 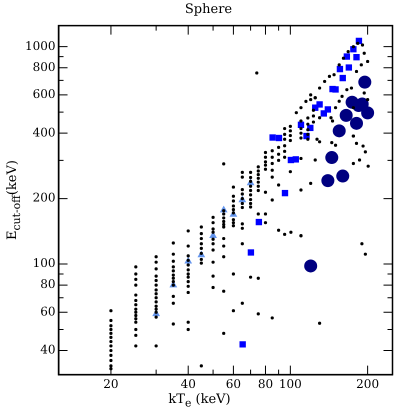 What do you see at coordinates (48, 349) in the screenshot?
I see `y-tick-label: 40` at bounding box center [48, 349].